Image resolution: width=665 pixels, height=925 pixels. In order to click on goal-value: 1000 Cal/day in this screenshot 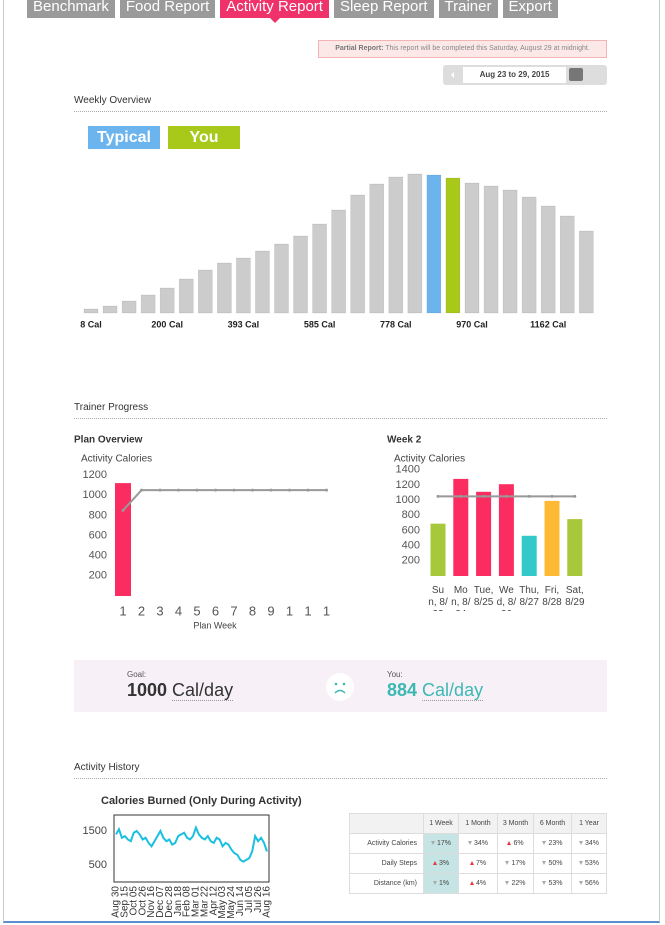, I will do `click(180, 690)`.